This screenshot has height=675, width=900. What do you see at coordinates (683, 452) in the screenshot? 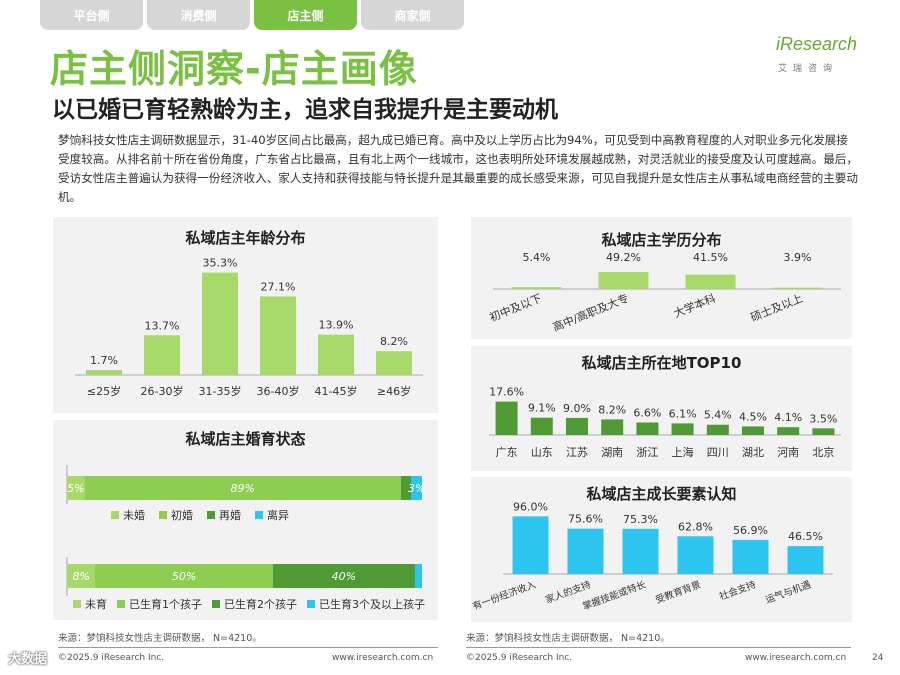
I see `category-label-5: 上海` at bounding box center [683, 452].